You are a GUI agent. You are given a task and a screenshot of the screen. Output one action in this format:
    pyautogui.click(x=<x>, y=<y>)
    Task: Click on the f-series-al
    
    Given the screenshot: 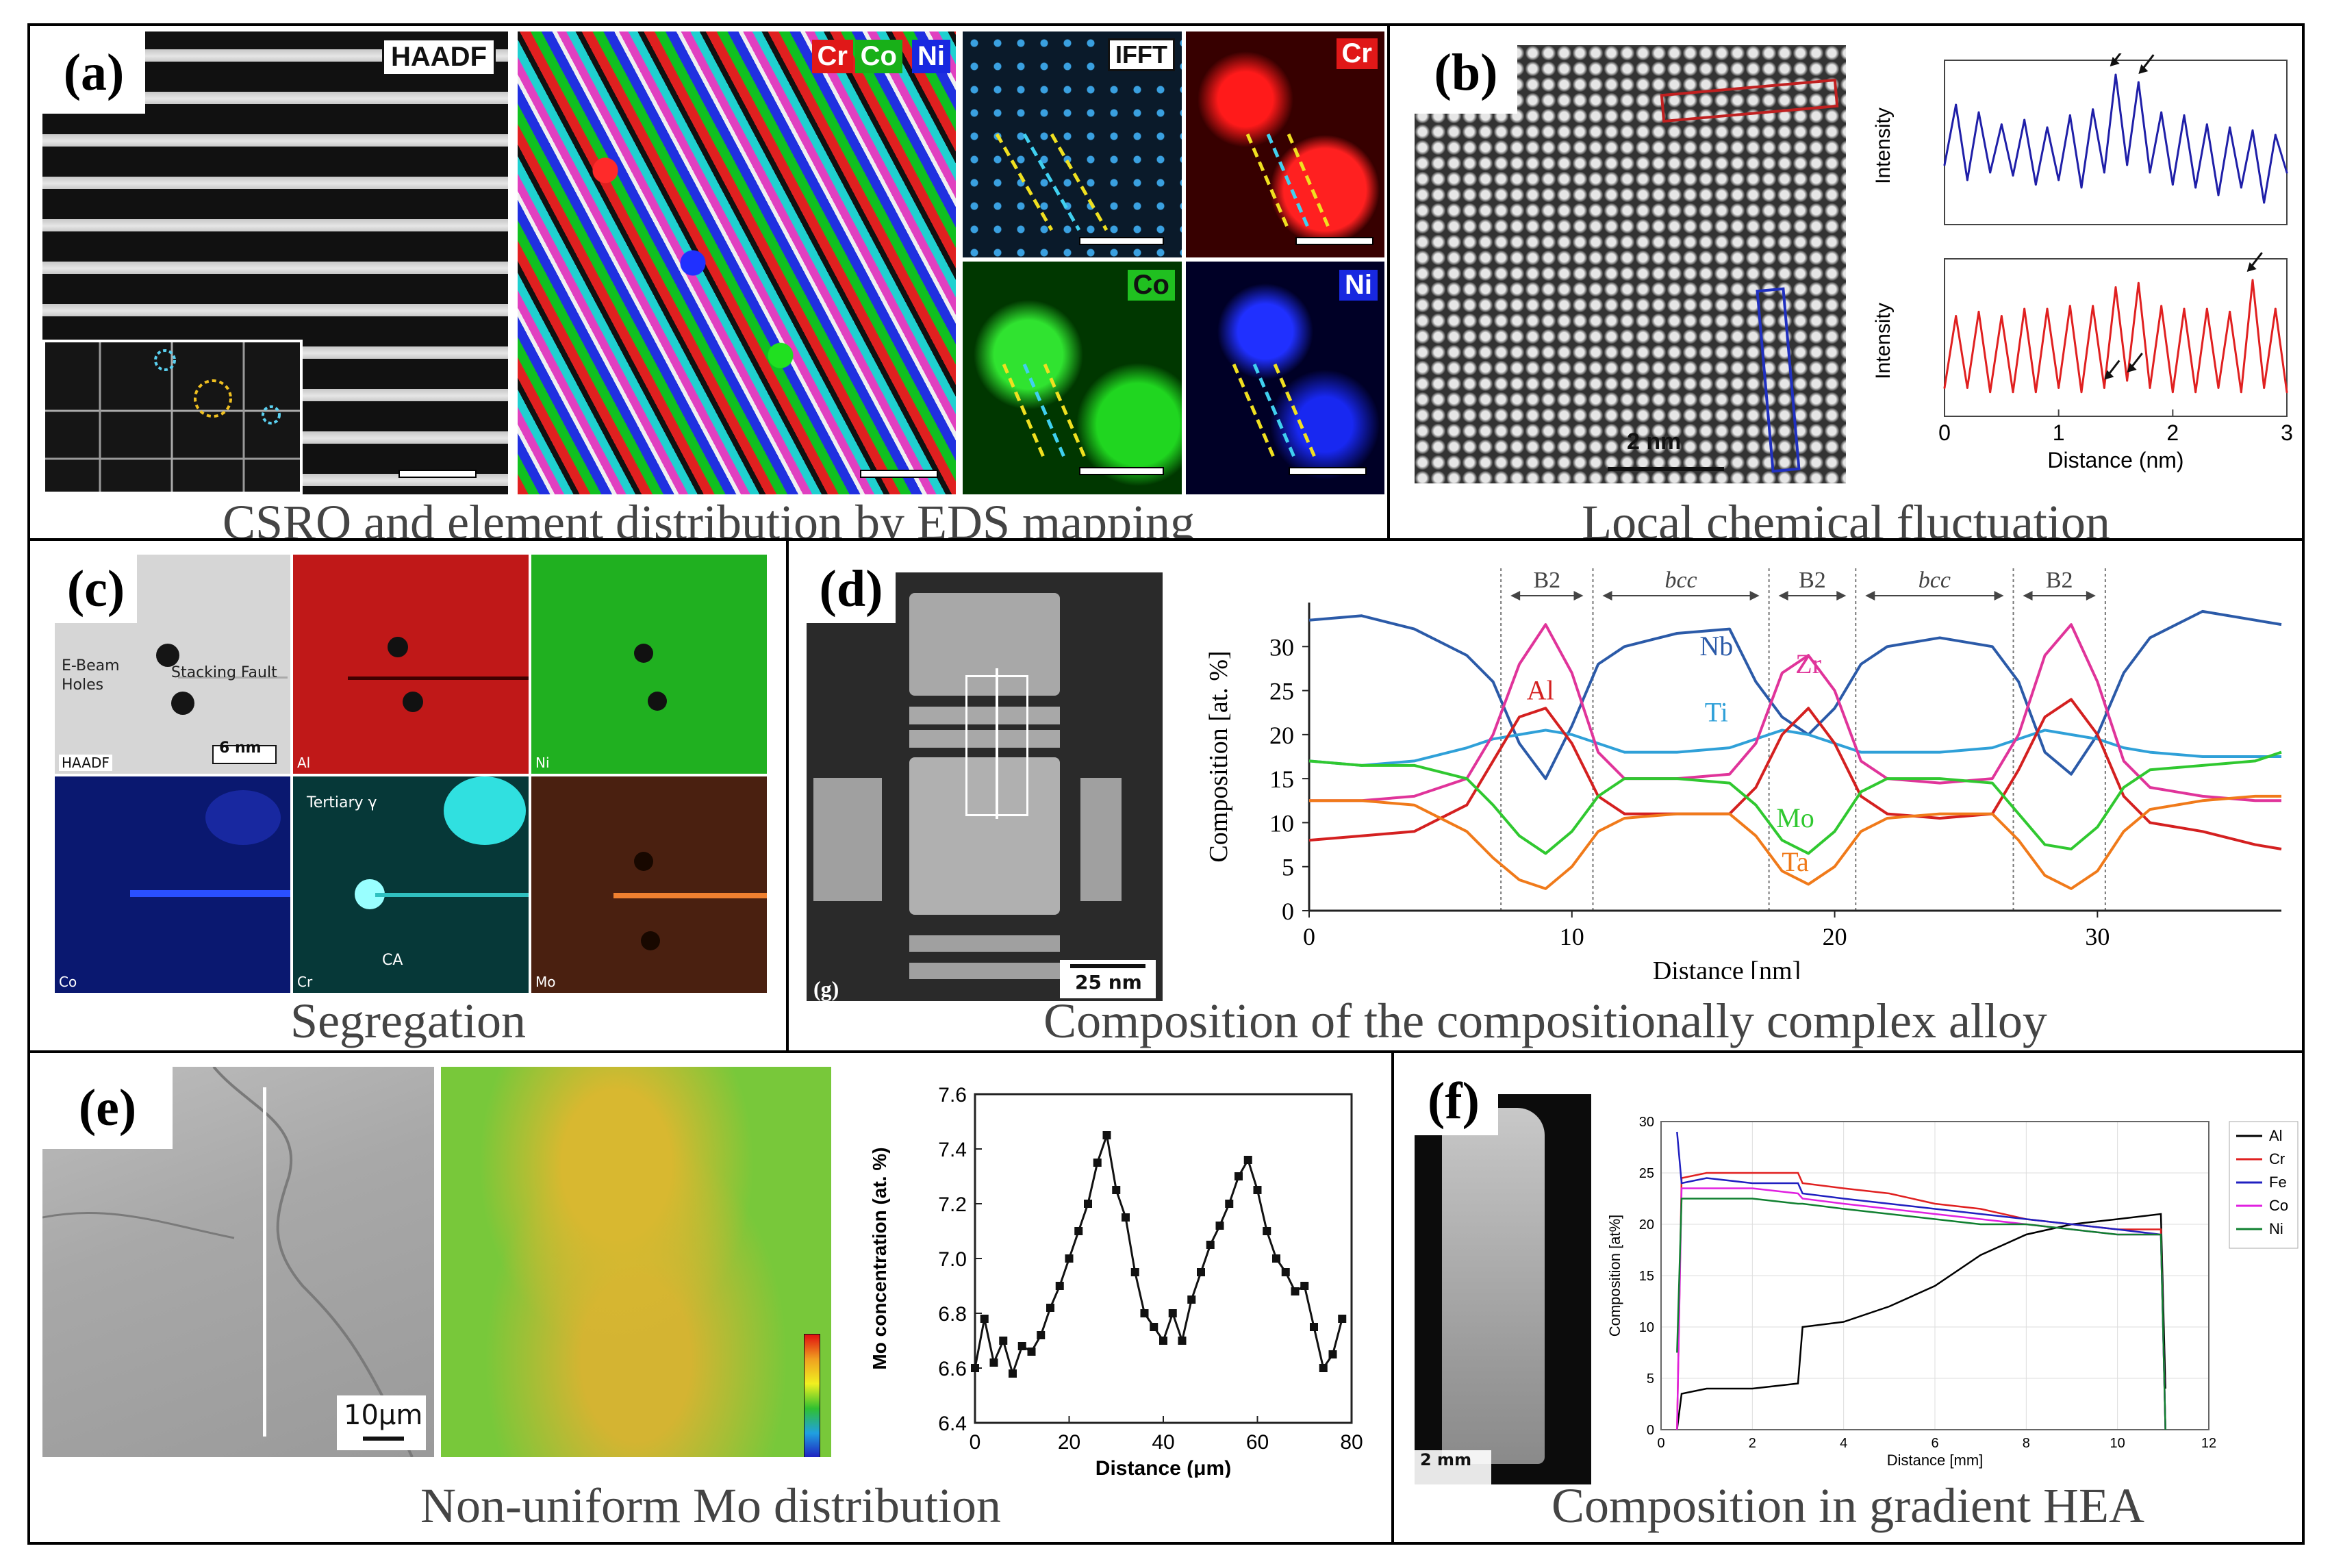 What is the action you would take?
    pyautogui.click(x=1921, y=1321)
    